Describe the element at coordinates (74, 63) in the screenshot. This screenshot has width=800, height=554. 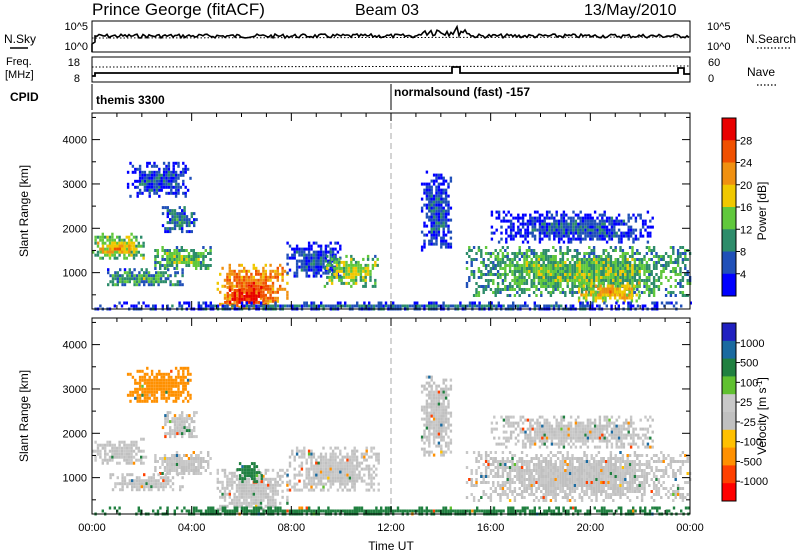
I see `freq-tick-top: 18` at that location.